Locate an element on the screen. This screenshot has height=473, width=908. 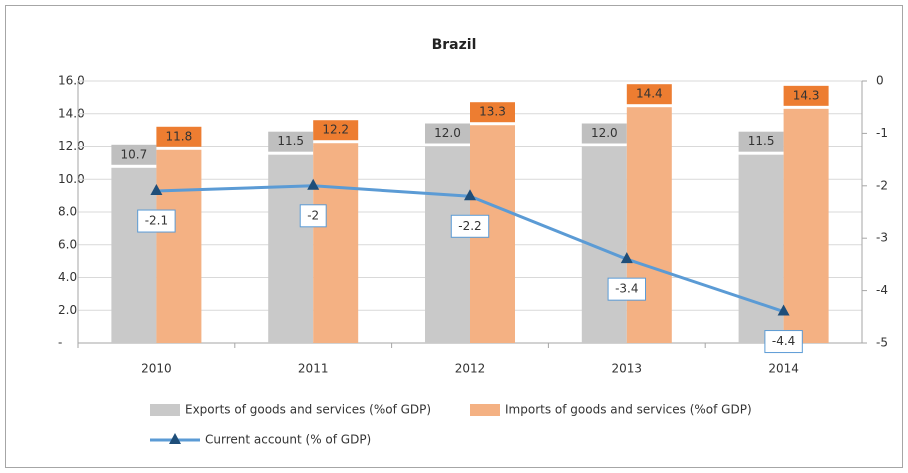
data-label: -4.4 is located at coordinates (783, 341).